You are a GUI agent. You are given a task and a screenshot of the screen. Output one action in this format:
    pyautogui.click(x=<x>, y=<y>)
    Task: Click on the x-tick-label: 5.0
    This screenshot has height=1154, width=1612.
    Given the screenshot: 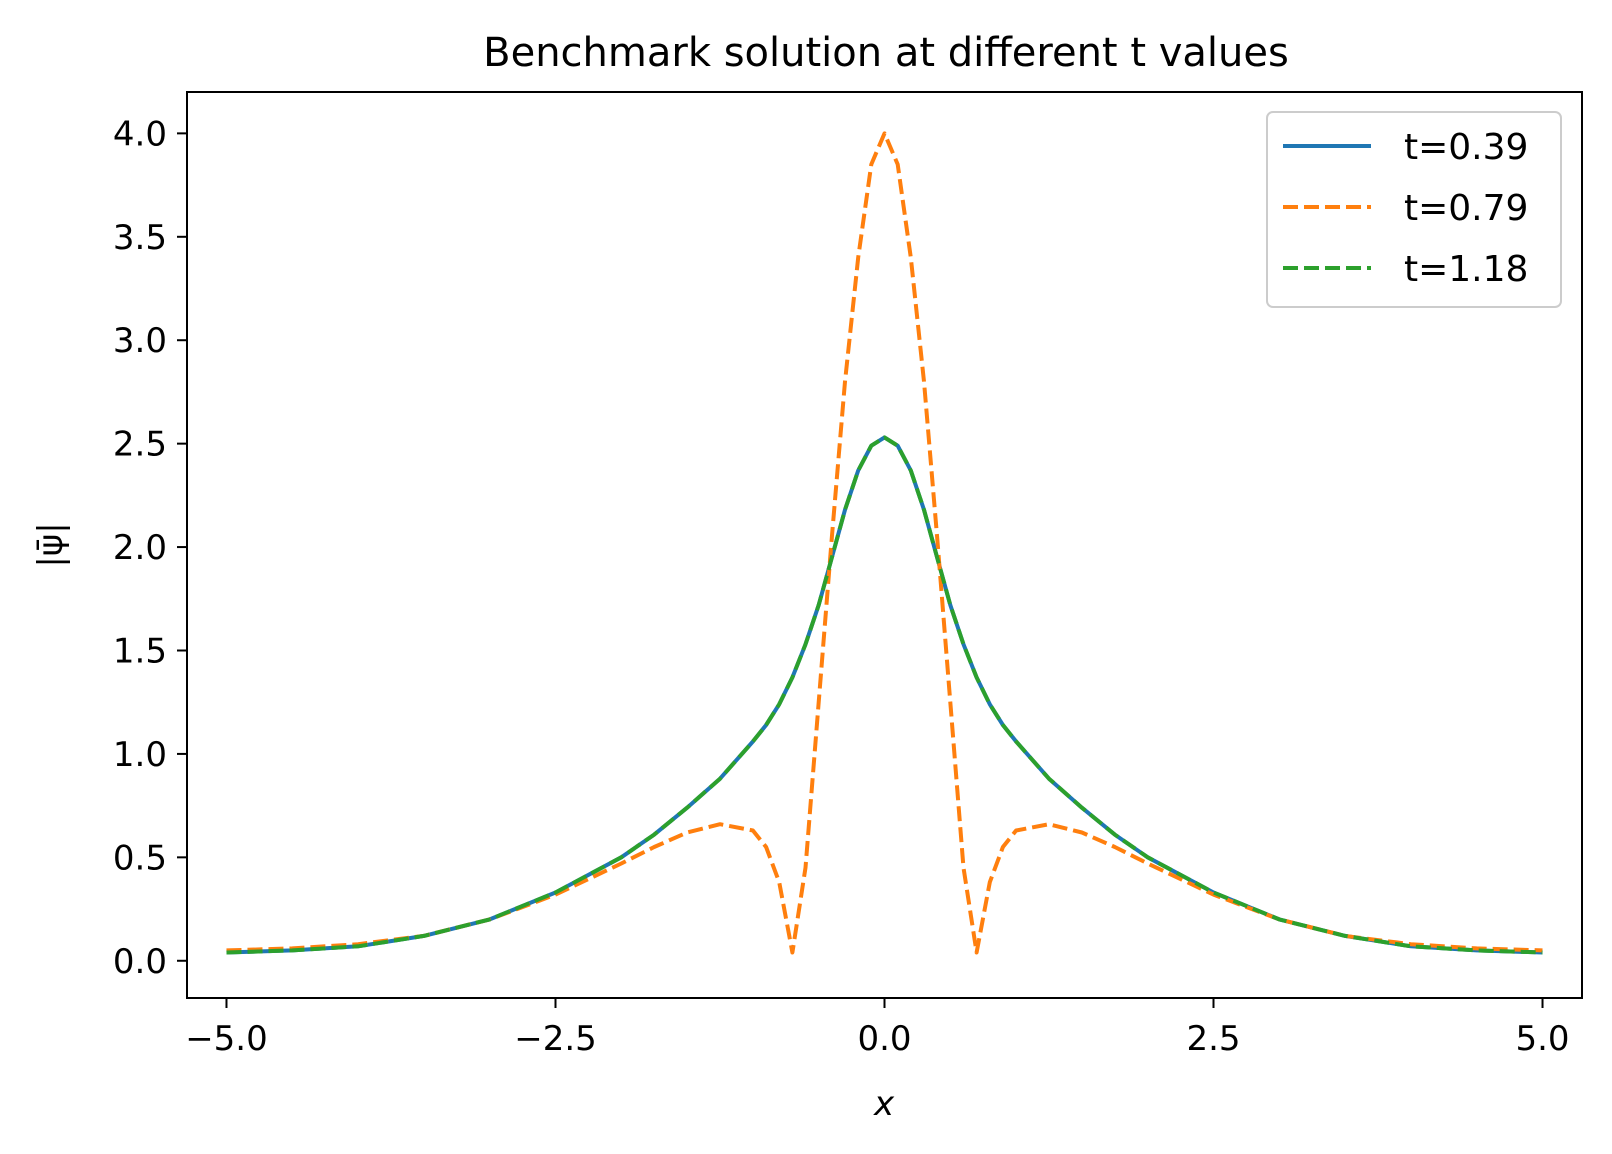 What is the action you would take?
    pyautogui.click(x=1542, y=1039)
    